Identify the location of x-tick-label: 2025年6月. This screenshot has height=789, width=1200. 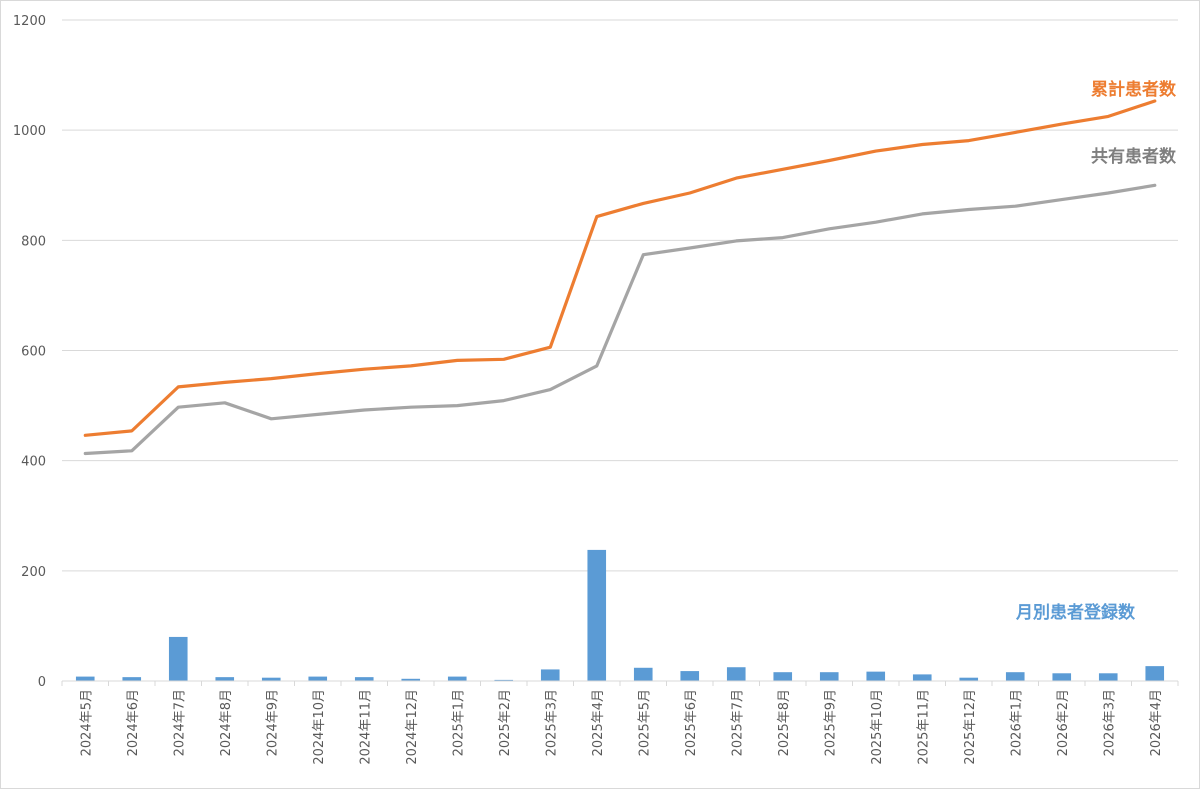
(691, 722).